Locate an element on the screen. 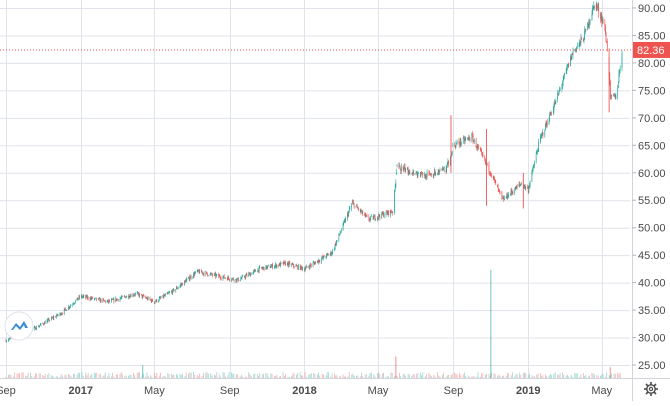 Image resolution: width=670 pixels, height=406 pixels. x-axis-panel is located at coordinates (335, 389).